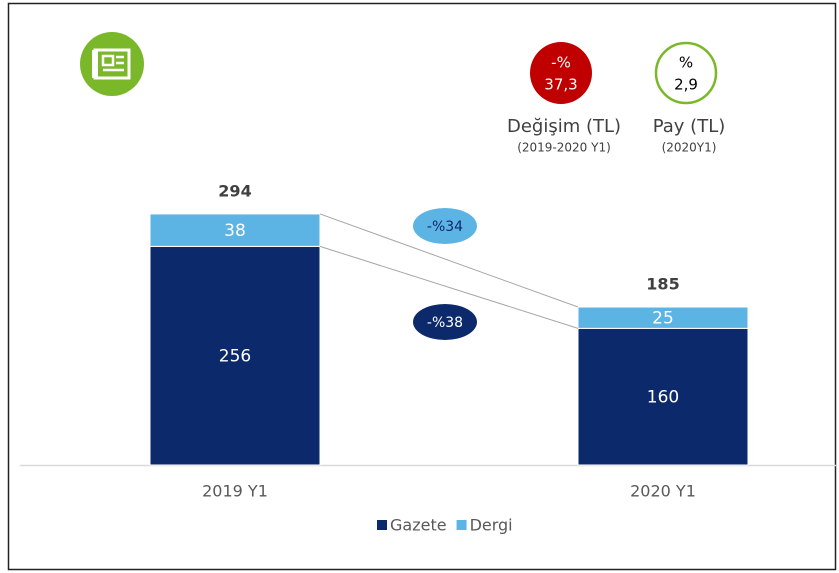  Describe the element at coordinates (689, 126) in the screenshot. I see `badge-label: Pay (TL)` at that location.